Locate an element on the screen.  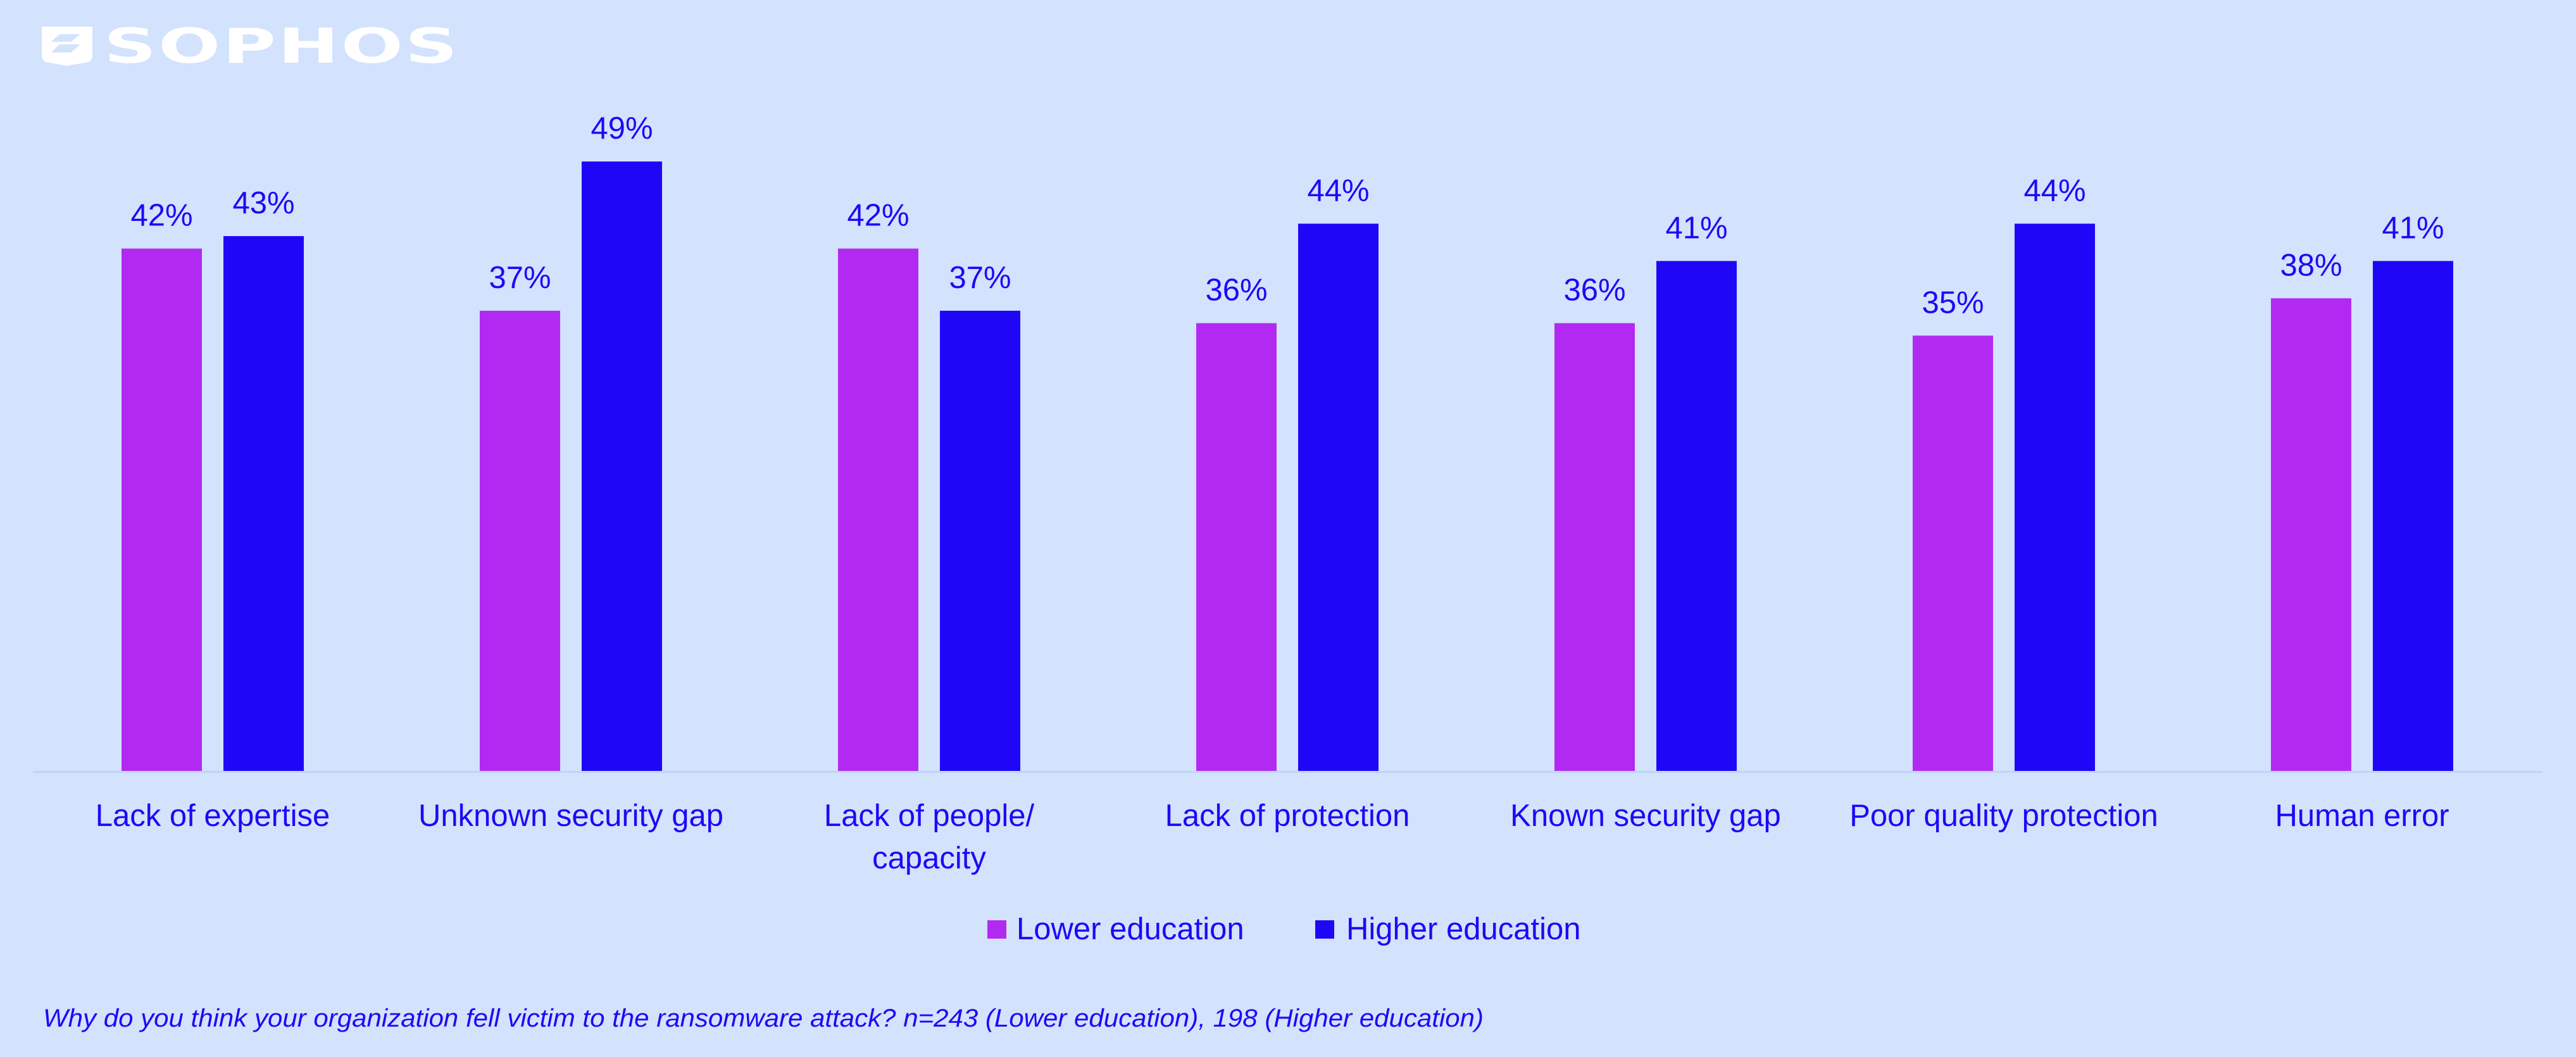
bar-higher-education-lack-of-expertise is located at coordinates (263, 503).